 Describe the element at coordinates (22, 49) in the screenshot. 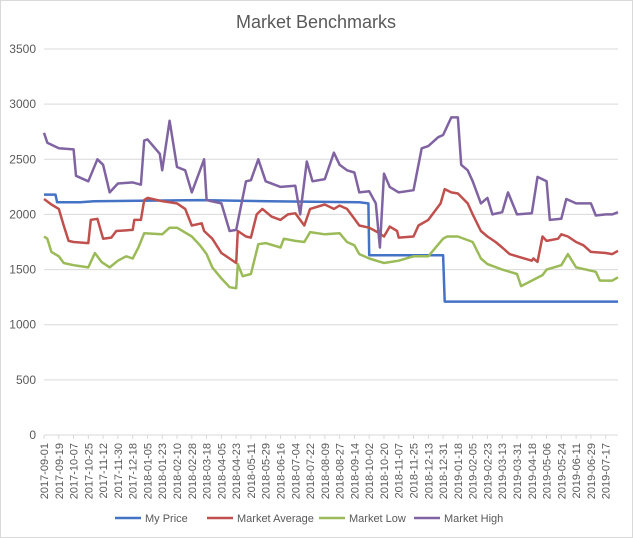

I see `y-tick-label: 3500` at that location.